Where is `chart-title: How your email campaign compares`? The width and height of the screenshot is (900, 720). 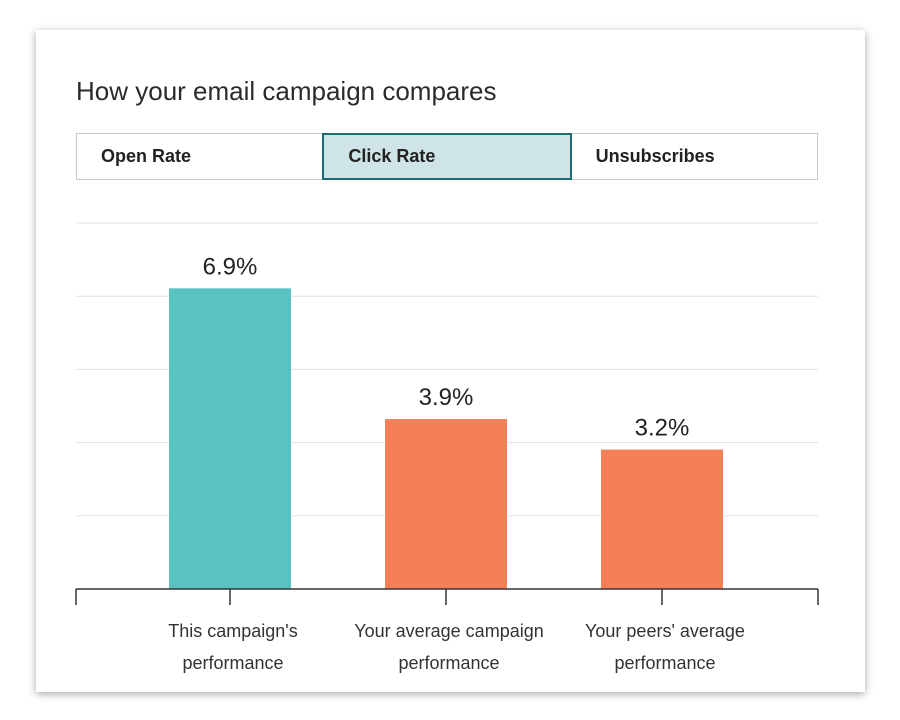
chart-title: How your email campaign compares is located at coordinates (286, 91).